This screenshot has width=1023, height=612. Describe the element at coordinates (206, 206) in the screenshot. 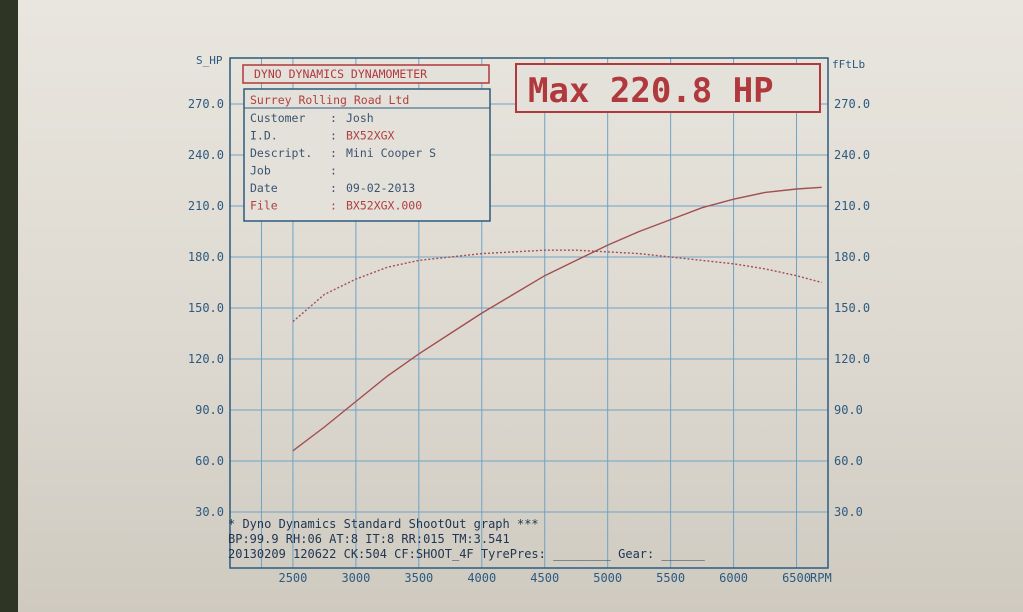

I see `y-left-tick-label: 210.0` at that location.